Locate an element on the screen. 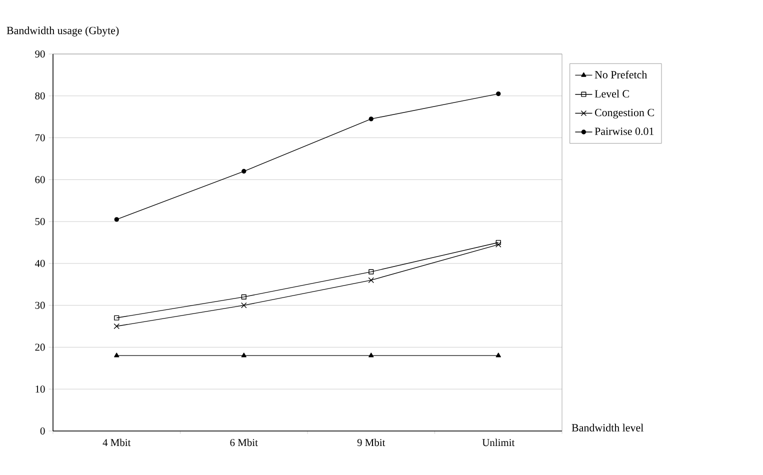 The image size is (763, 475). y-tick-label: 30 is located at coordinates (40, 305).